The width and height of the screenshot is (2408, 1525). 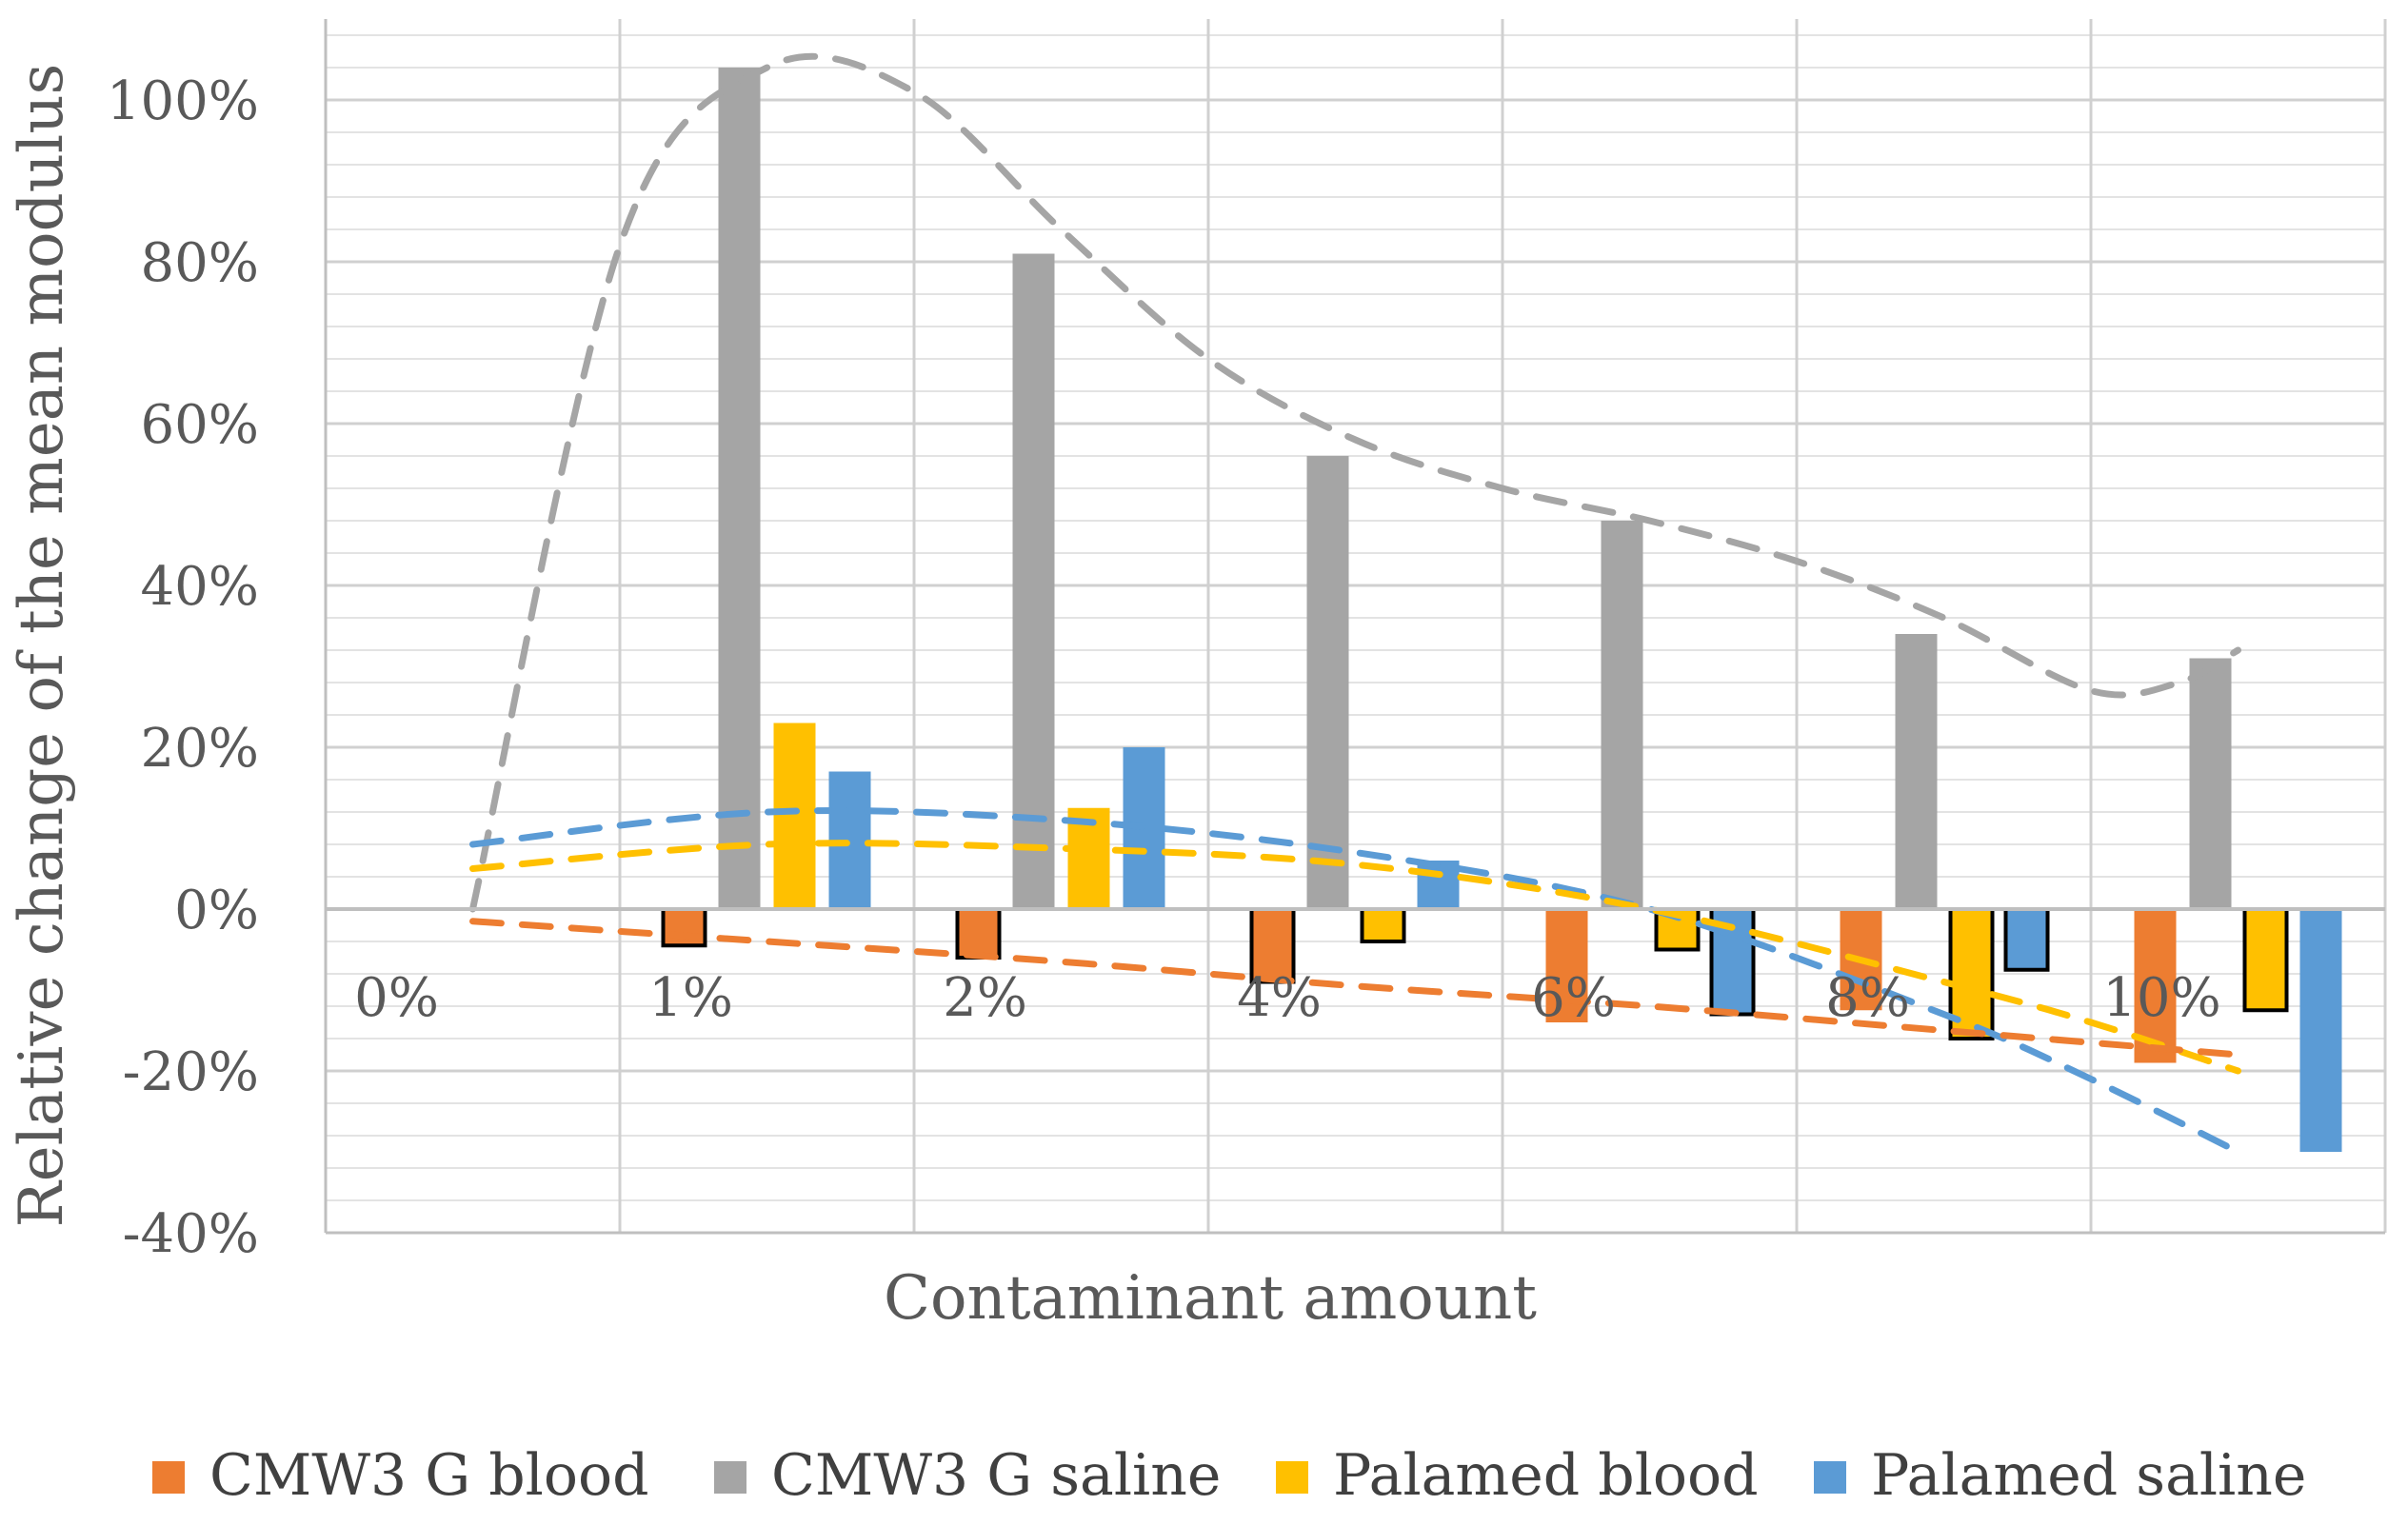 What do you see at coordinates (1546, 1475) in the screenshot?
I see `legend-label: Palamed blood` at bounding box center [1546, 1475].